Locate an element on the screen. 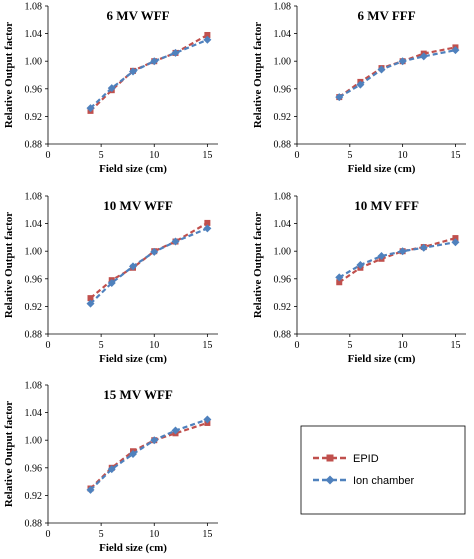 The height and width of the screenshot is (559, 474). chart-title: 10 MV WFF is located at coordinates (138, 205).